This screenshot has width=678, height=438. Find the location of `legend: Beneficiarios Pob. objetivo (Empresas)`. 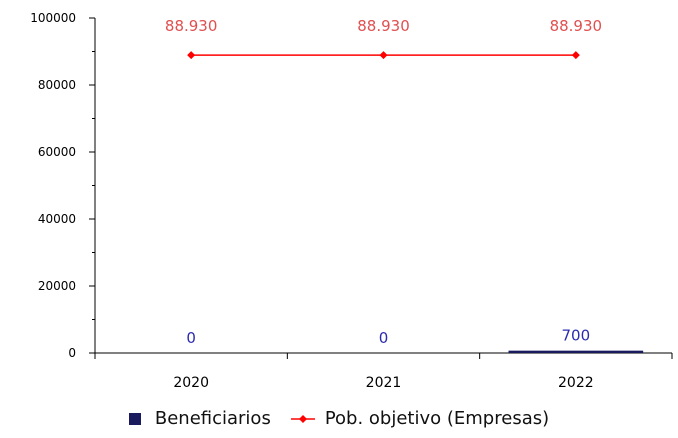

legend: Beneficiarios Pob. objetivo (Empresas) is located at coordinates (339, 418).